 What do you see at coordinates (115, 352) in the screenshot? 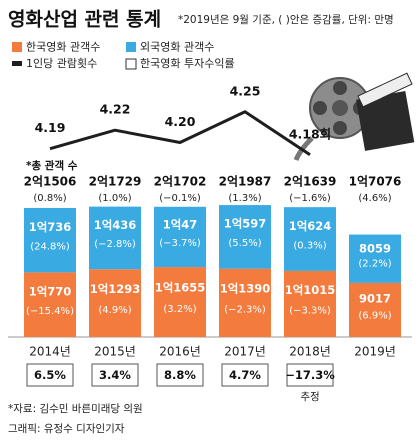
I see `x-tick-label: 2015년` at bounding box center [115, 352].